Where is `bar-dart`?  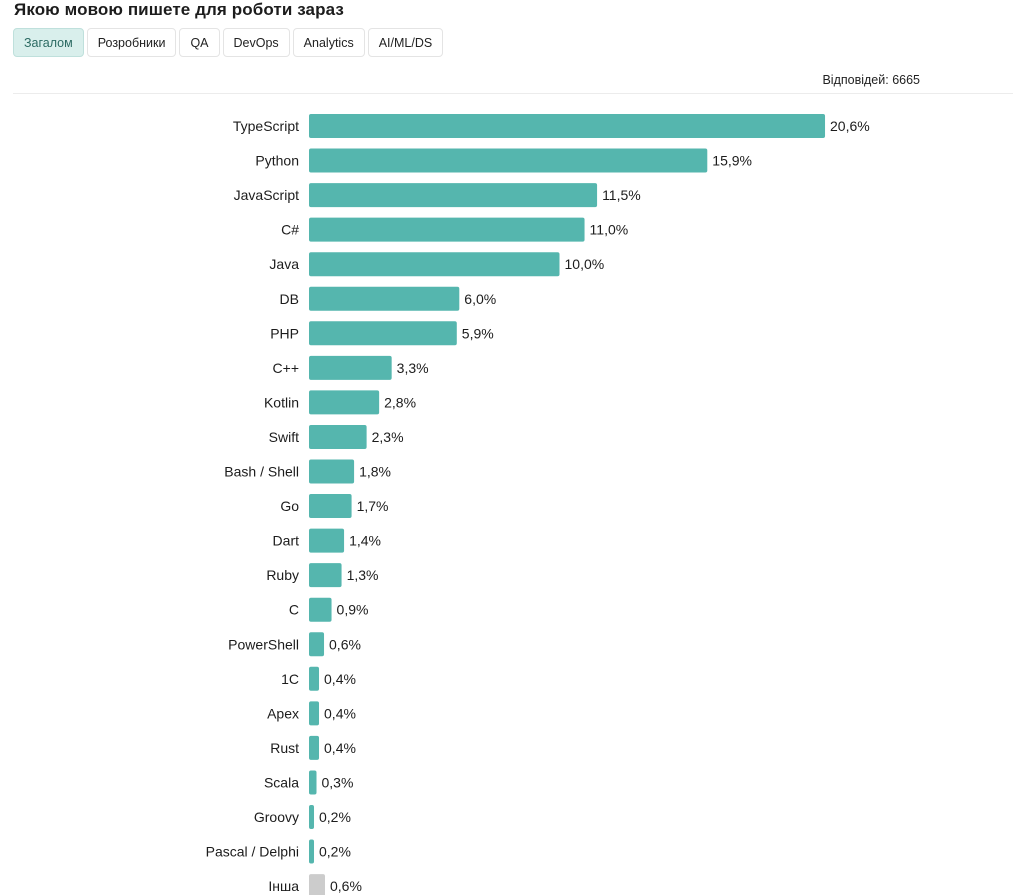 bar-dart is located at coordinates (327, 540).